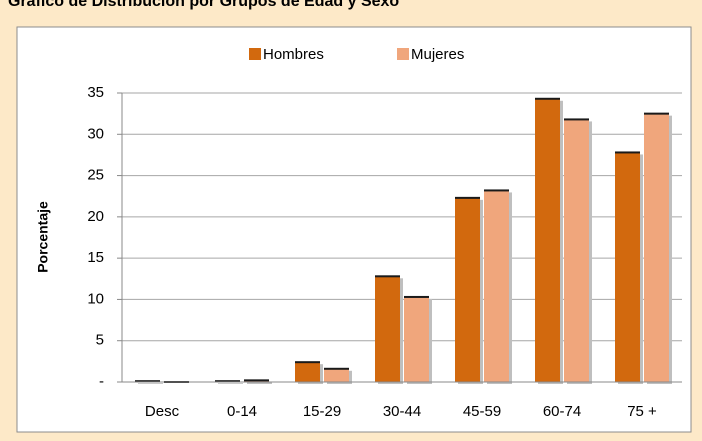 Image resolution: width=702 pixels, height=441 pixels. Describe the element at coordinates (437, 54) in the screenshot. I see `legend-label: Mujeres` at that location.